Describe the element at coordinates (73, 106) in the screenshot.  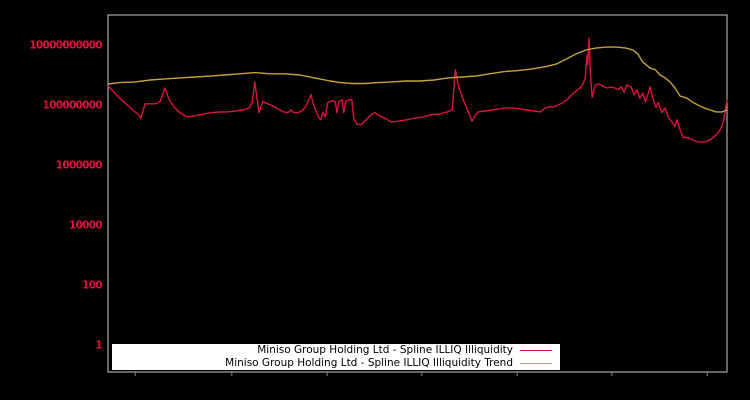
I see `y-tick-label: 100000000` at that location.